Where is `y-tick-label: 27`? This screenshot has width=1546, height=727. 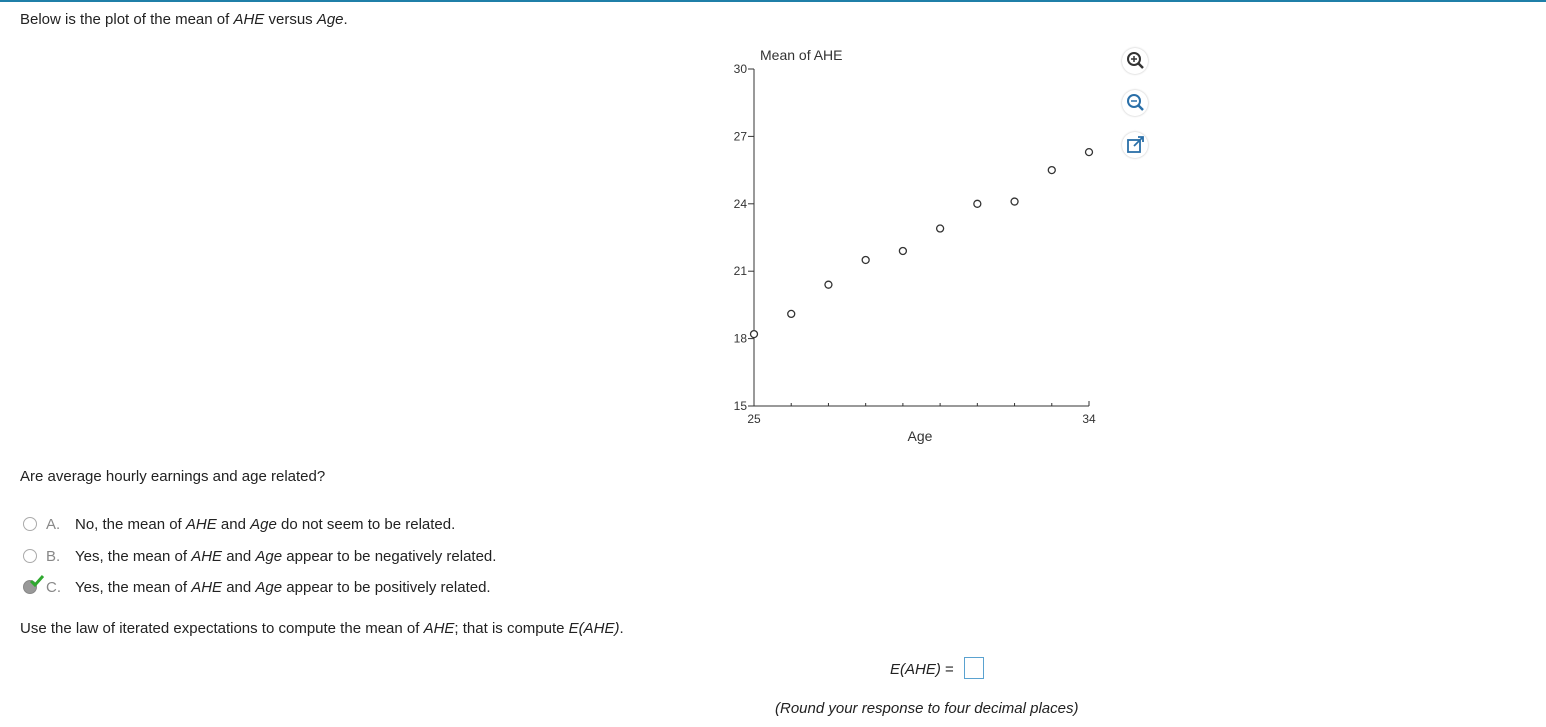
y-tick-label: 27 is located at coordinates (741, 136).